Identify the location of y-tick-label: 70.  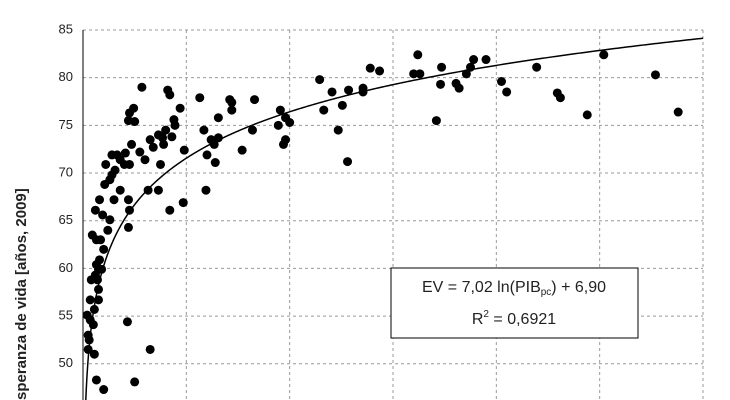
(66, 171).